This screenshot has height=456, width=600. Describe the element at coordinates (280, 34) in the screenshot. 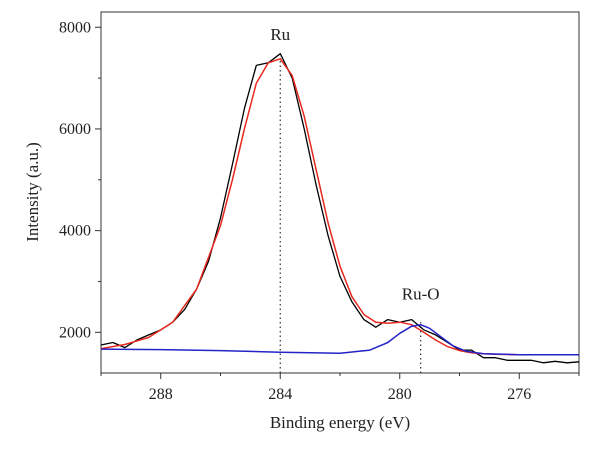

I see `peak-annotation: Ru` at that location.